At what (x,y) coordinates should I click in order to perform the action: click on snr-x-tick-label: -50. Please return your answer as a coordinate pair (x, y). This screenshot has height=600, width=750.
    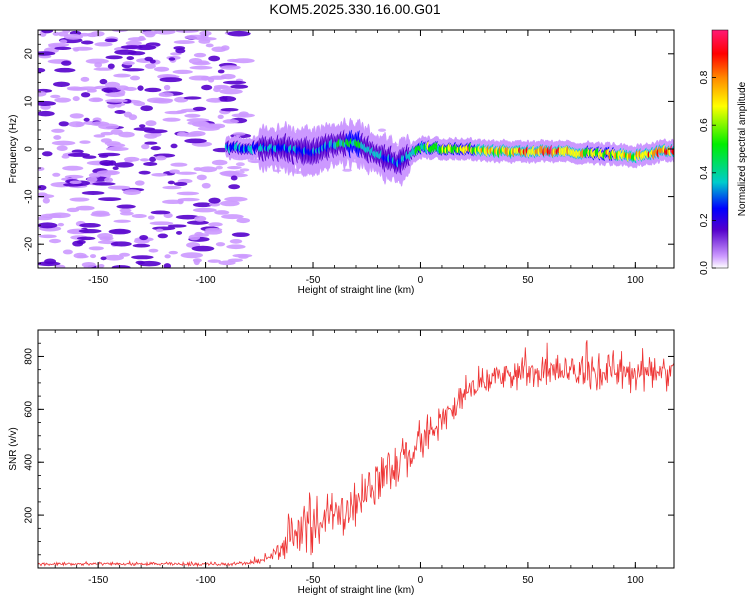
    Looking at the image, I should click on (313, 580).